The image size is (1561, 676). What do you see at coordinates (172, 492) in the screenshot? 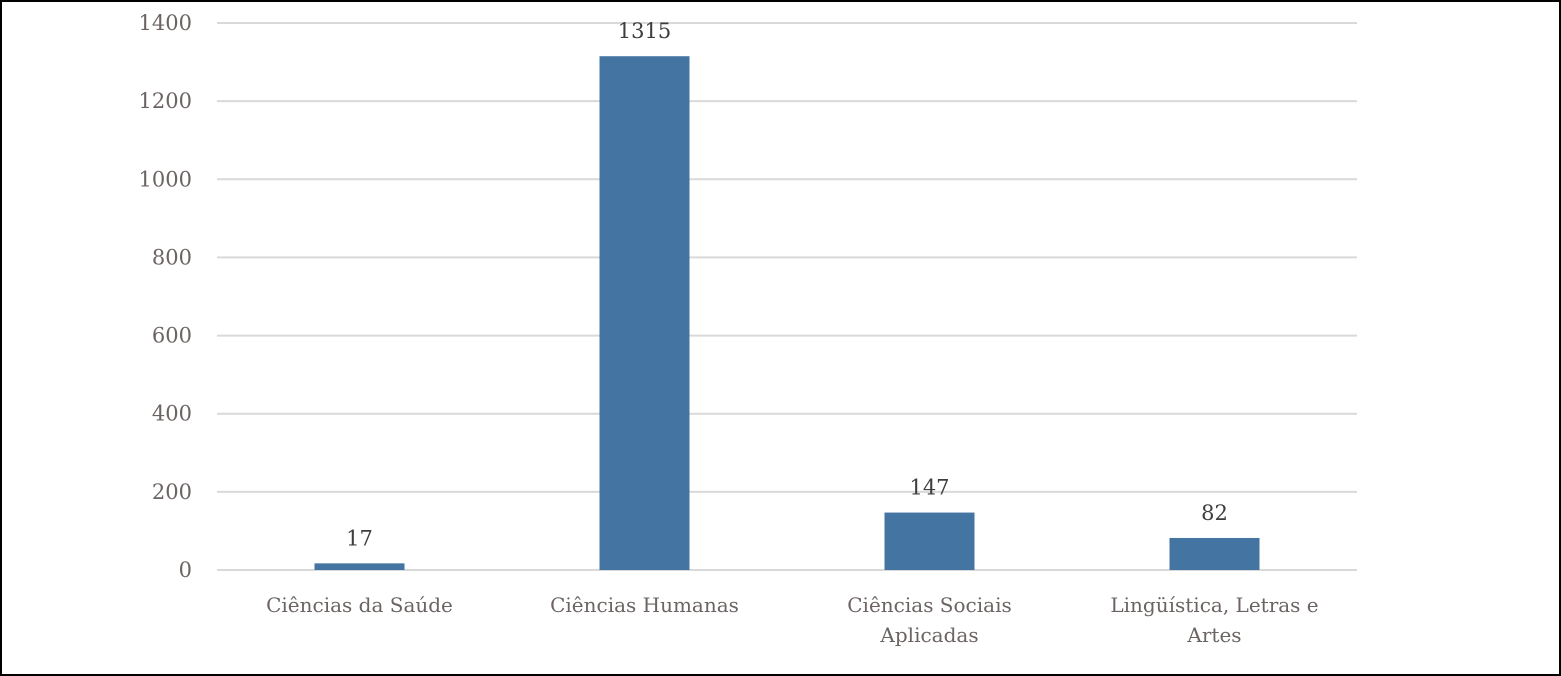
I see `y-tick-label: 200` at bounding box center [172, 492].